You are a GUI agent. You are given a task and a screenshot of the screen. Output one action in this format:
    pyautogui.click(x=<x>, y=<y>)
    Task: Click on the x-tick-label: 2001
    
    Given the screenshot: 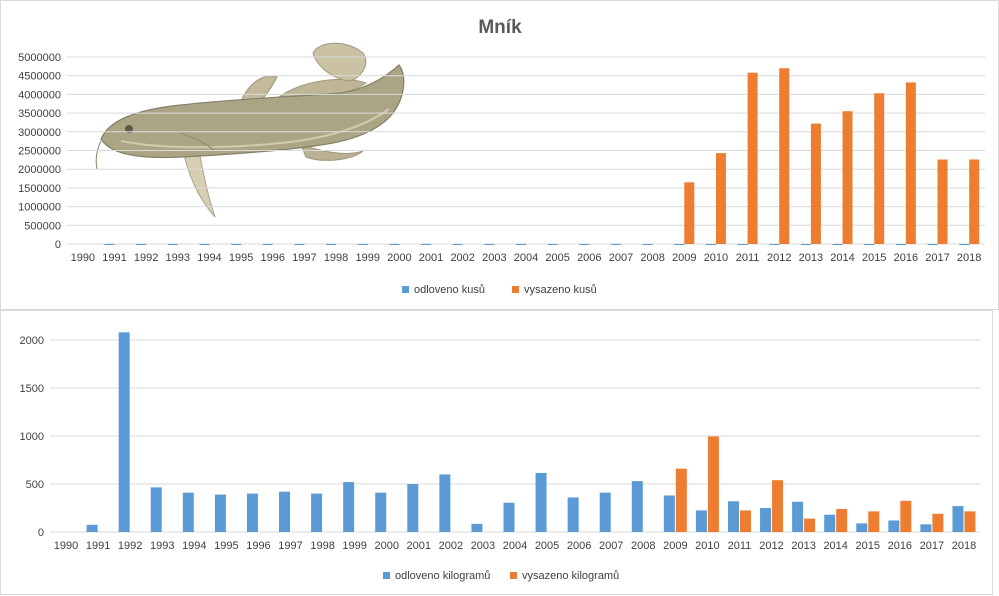 What is the action you would take?
    pyautogui.click(x=419, y=546)
    